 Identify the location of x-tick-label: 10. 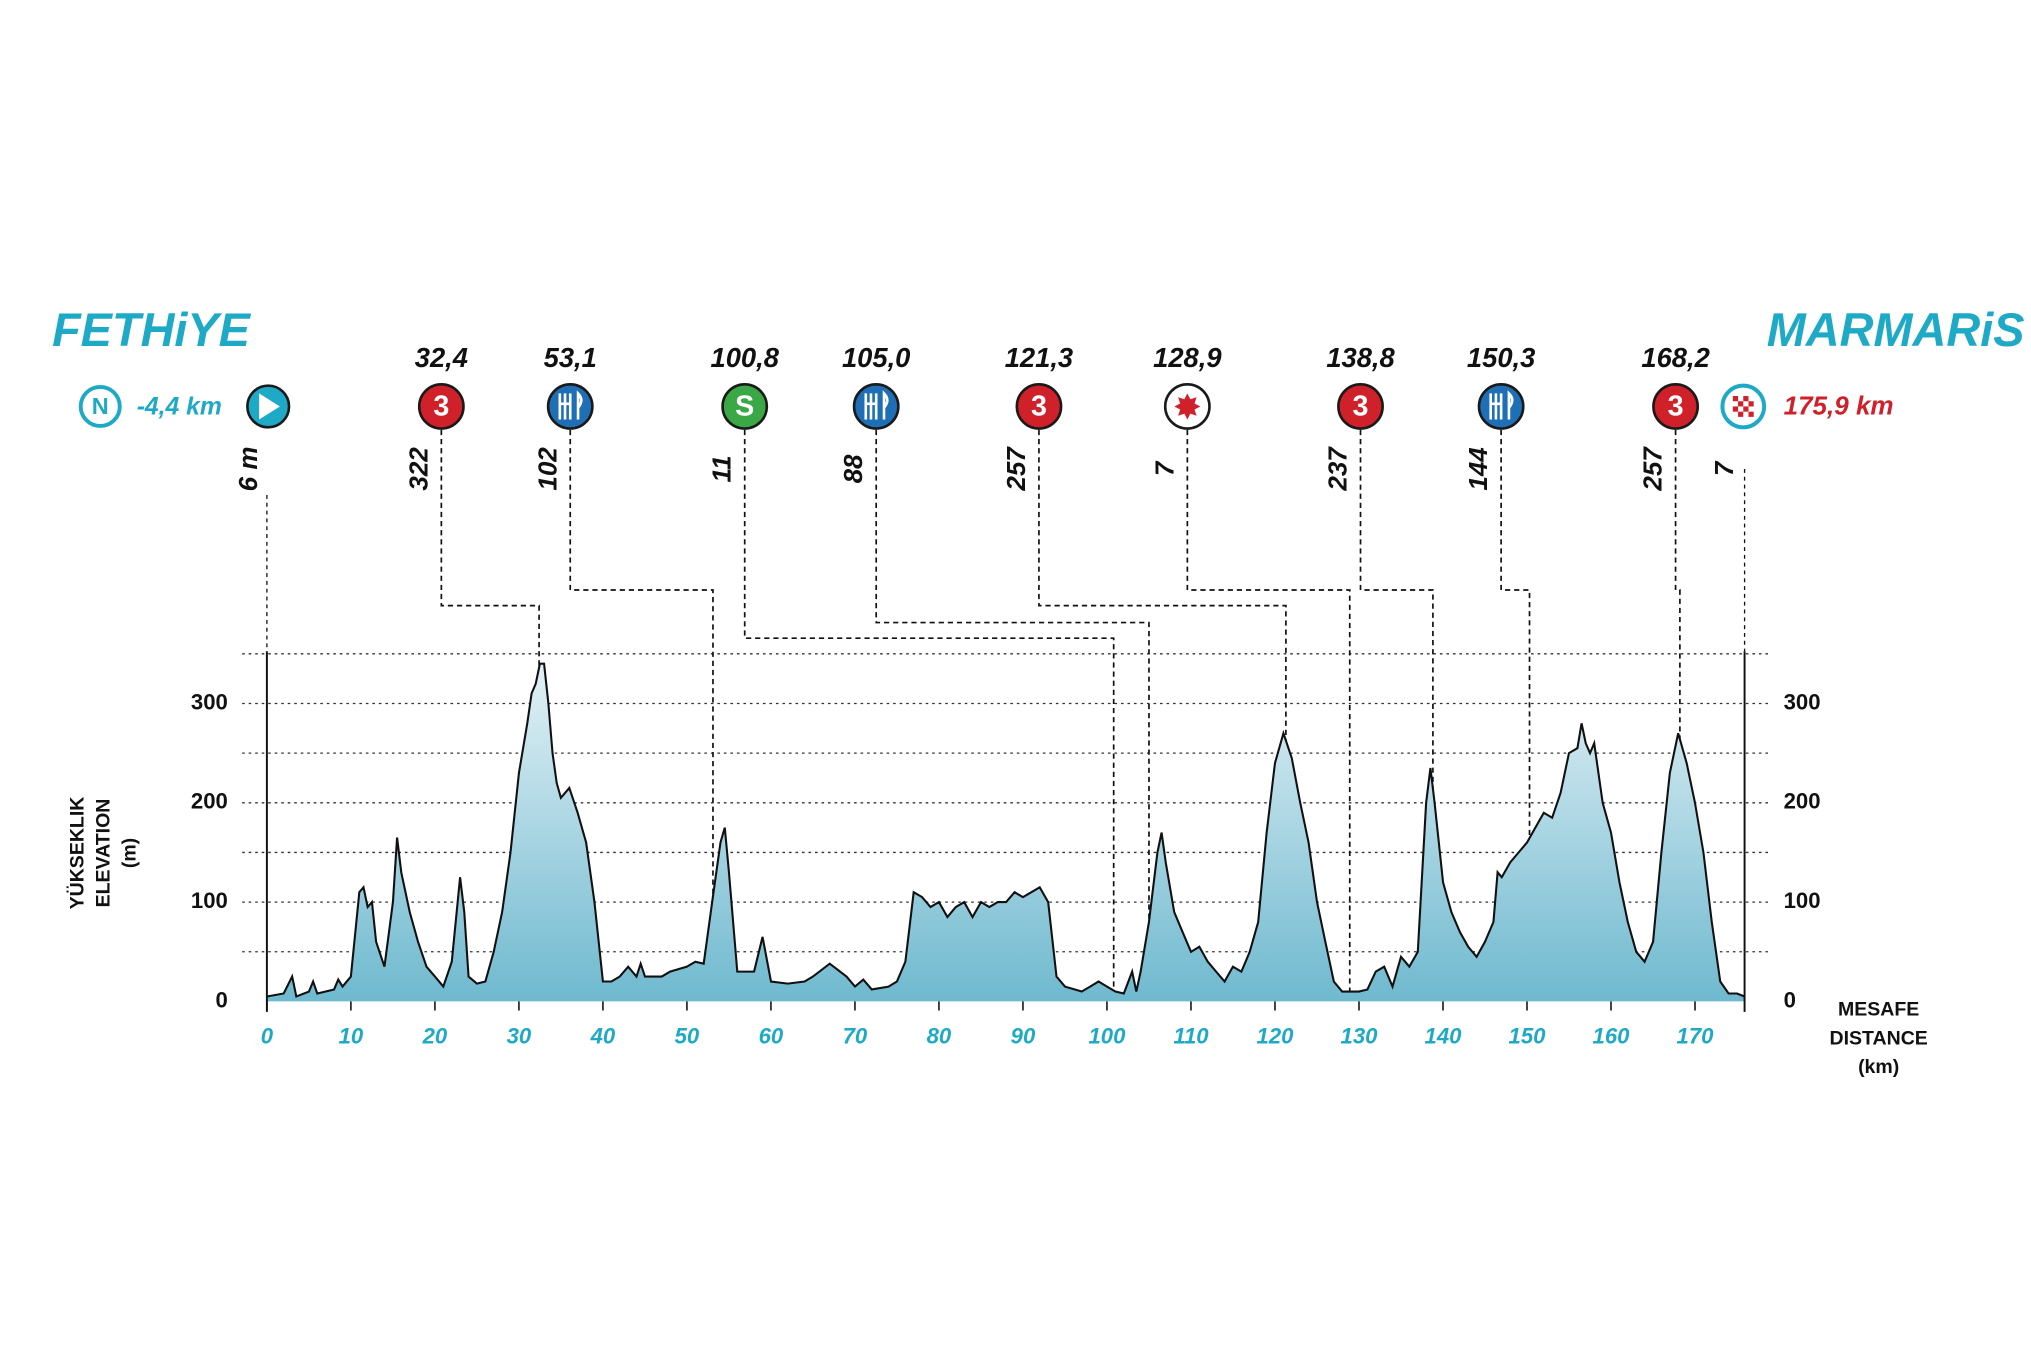
(351, 1036).